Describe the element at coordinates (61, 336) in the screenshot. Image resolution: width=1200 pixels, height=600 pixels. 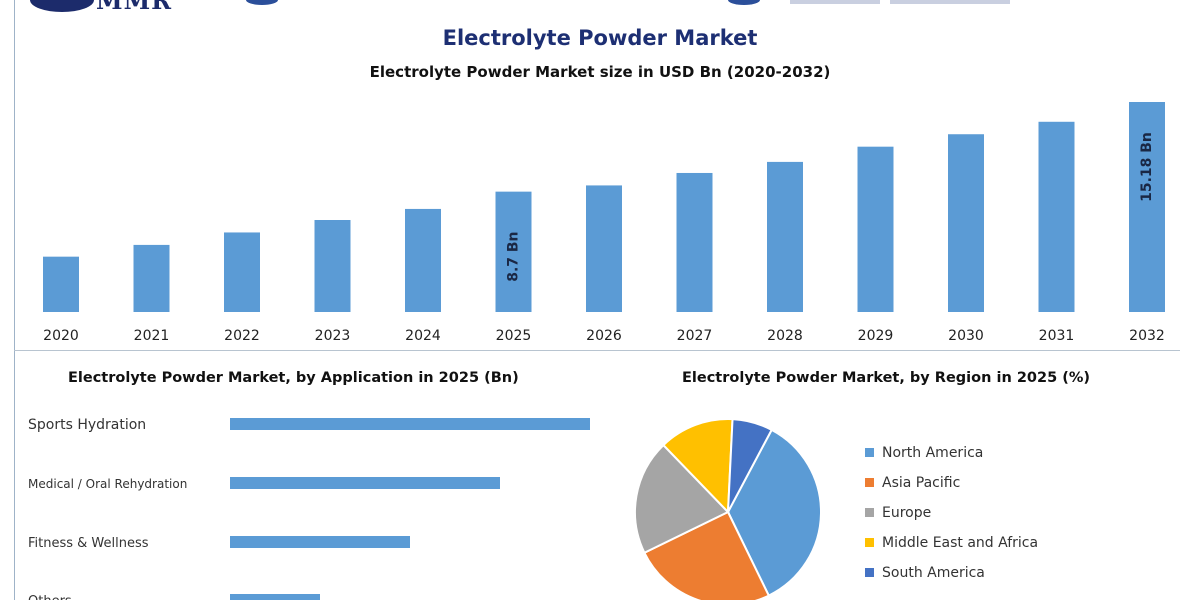
I see `x-tick-2020: 2020` at that location.